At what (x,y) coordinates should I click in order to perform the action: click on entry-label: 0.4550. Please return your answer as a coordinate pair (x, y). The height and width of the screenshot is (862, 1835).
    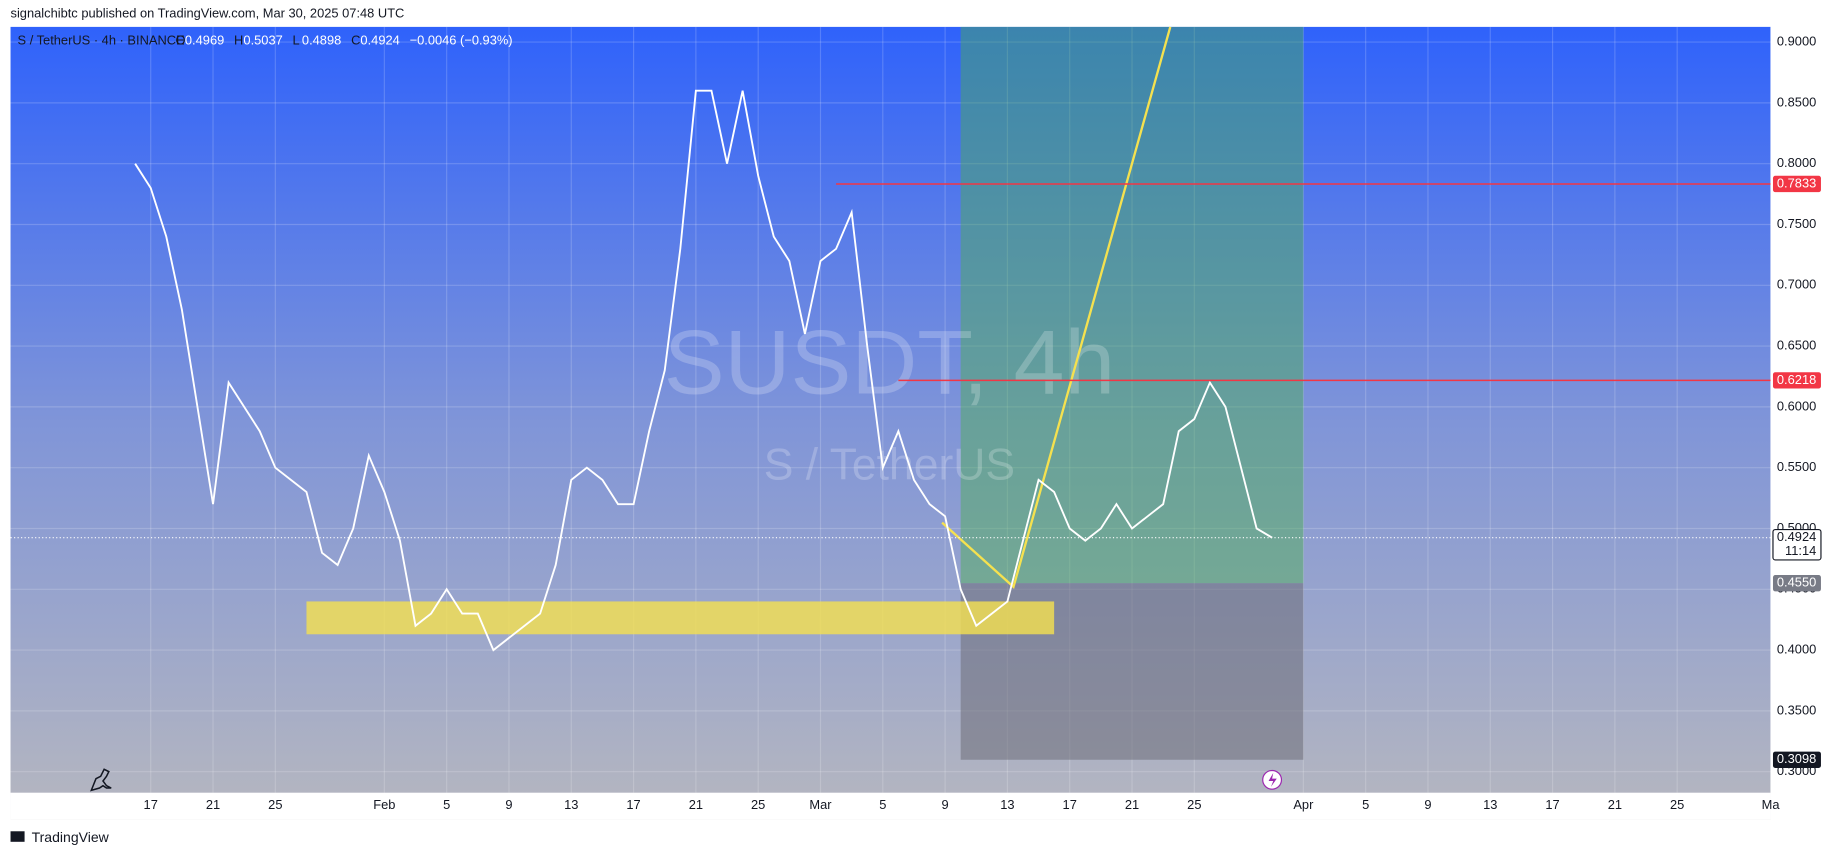
    Looking at the image, I should click on (1796, 582).